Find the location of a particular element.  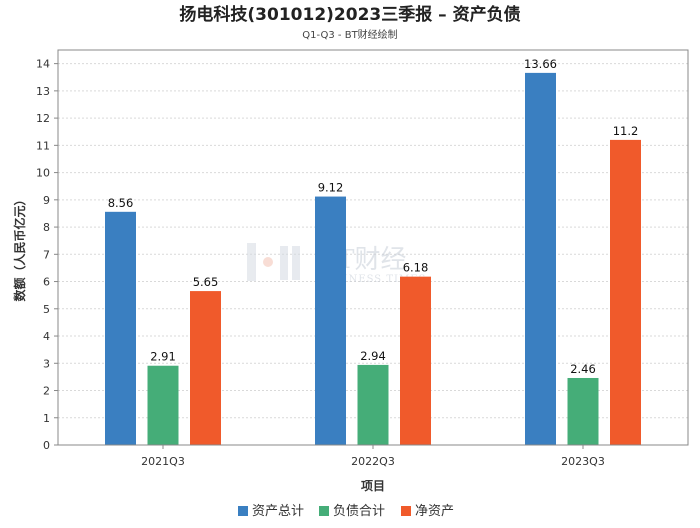

y-tick-label: 5 is located at coordinates (46, 309).